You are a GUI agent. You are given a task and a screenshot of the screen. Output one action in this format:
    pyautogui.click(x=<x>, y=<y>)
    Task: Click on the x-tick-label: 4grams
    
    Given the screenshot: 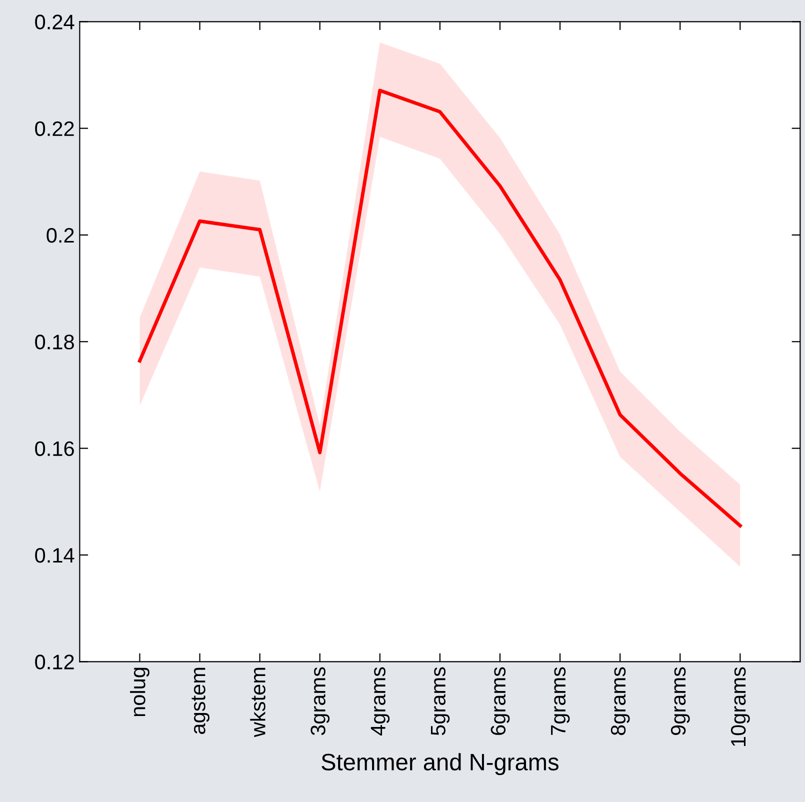 What is the action you would take?
    pyautogui.click(x=380, y=701)
    